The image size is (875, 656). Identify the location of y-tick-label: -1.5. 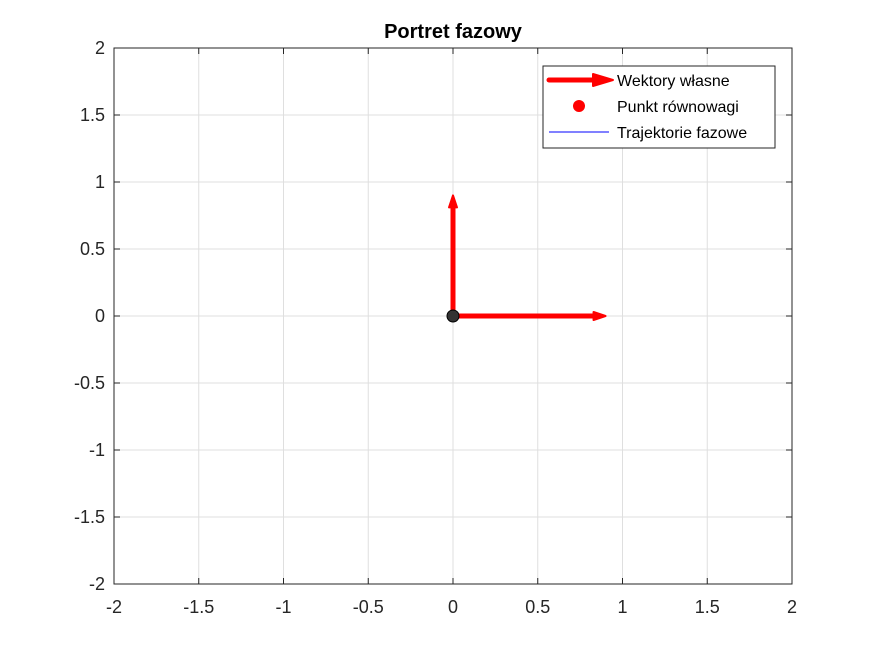
(89, 517).